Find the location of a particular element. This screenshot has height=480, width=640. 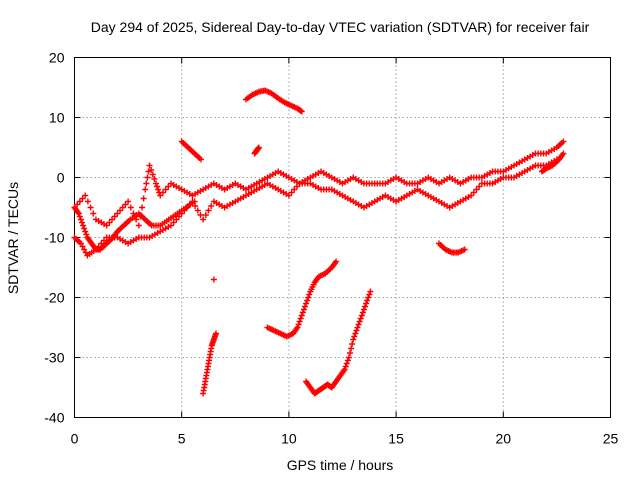

y-tick-label: 20 is located at coordinates (57, 58).